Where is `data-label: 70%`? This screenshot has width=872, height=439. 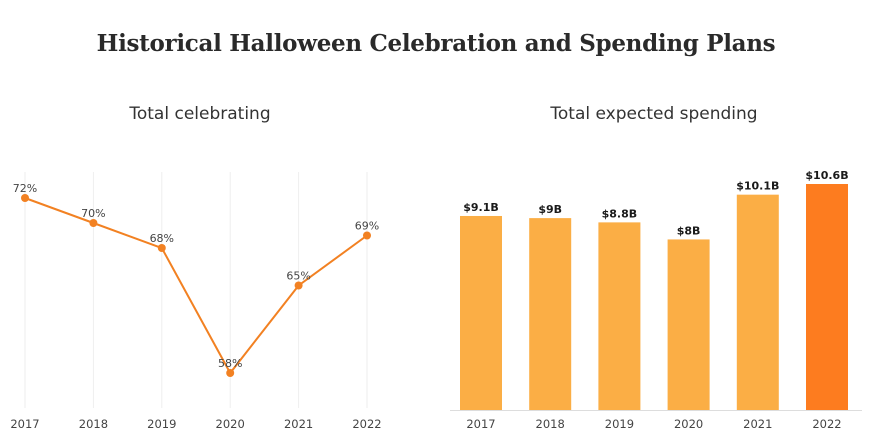 data-label: 70% is located at coordinates (93, 213).